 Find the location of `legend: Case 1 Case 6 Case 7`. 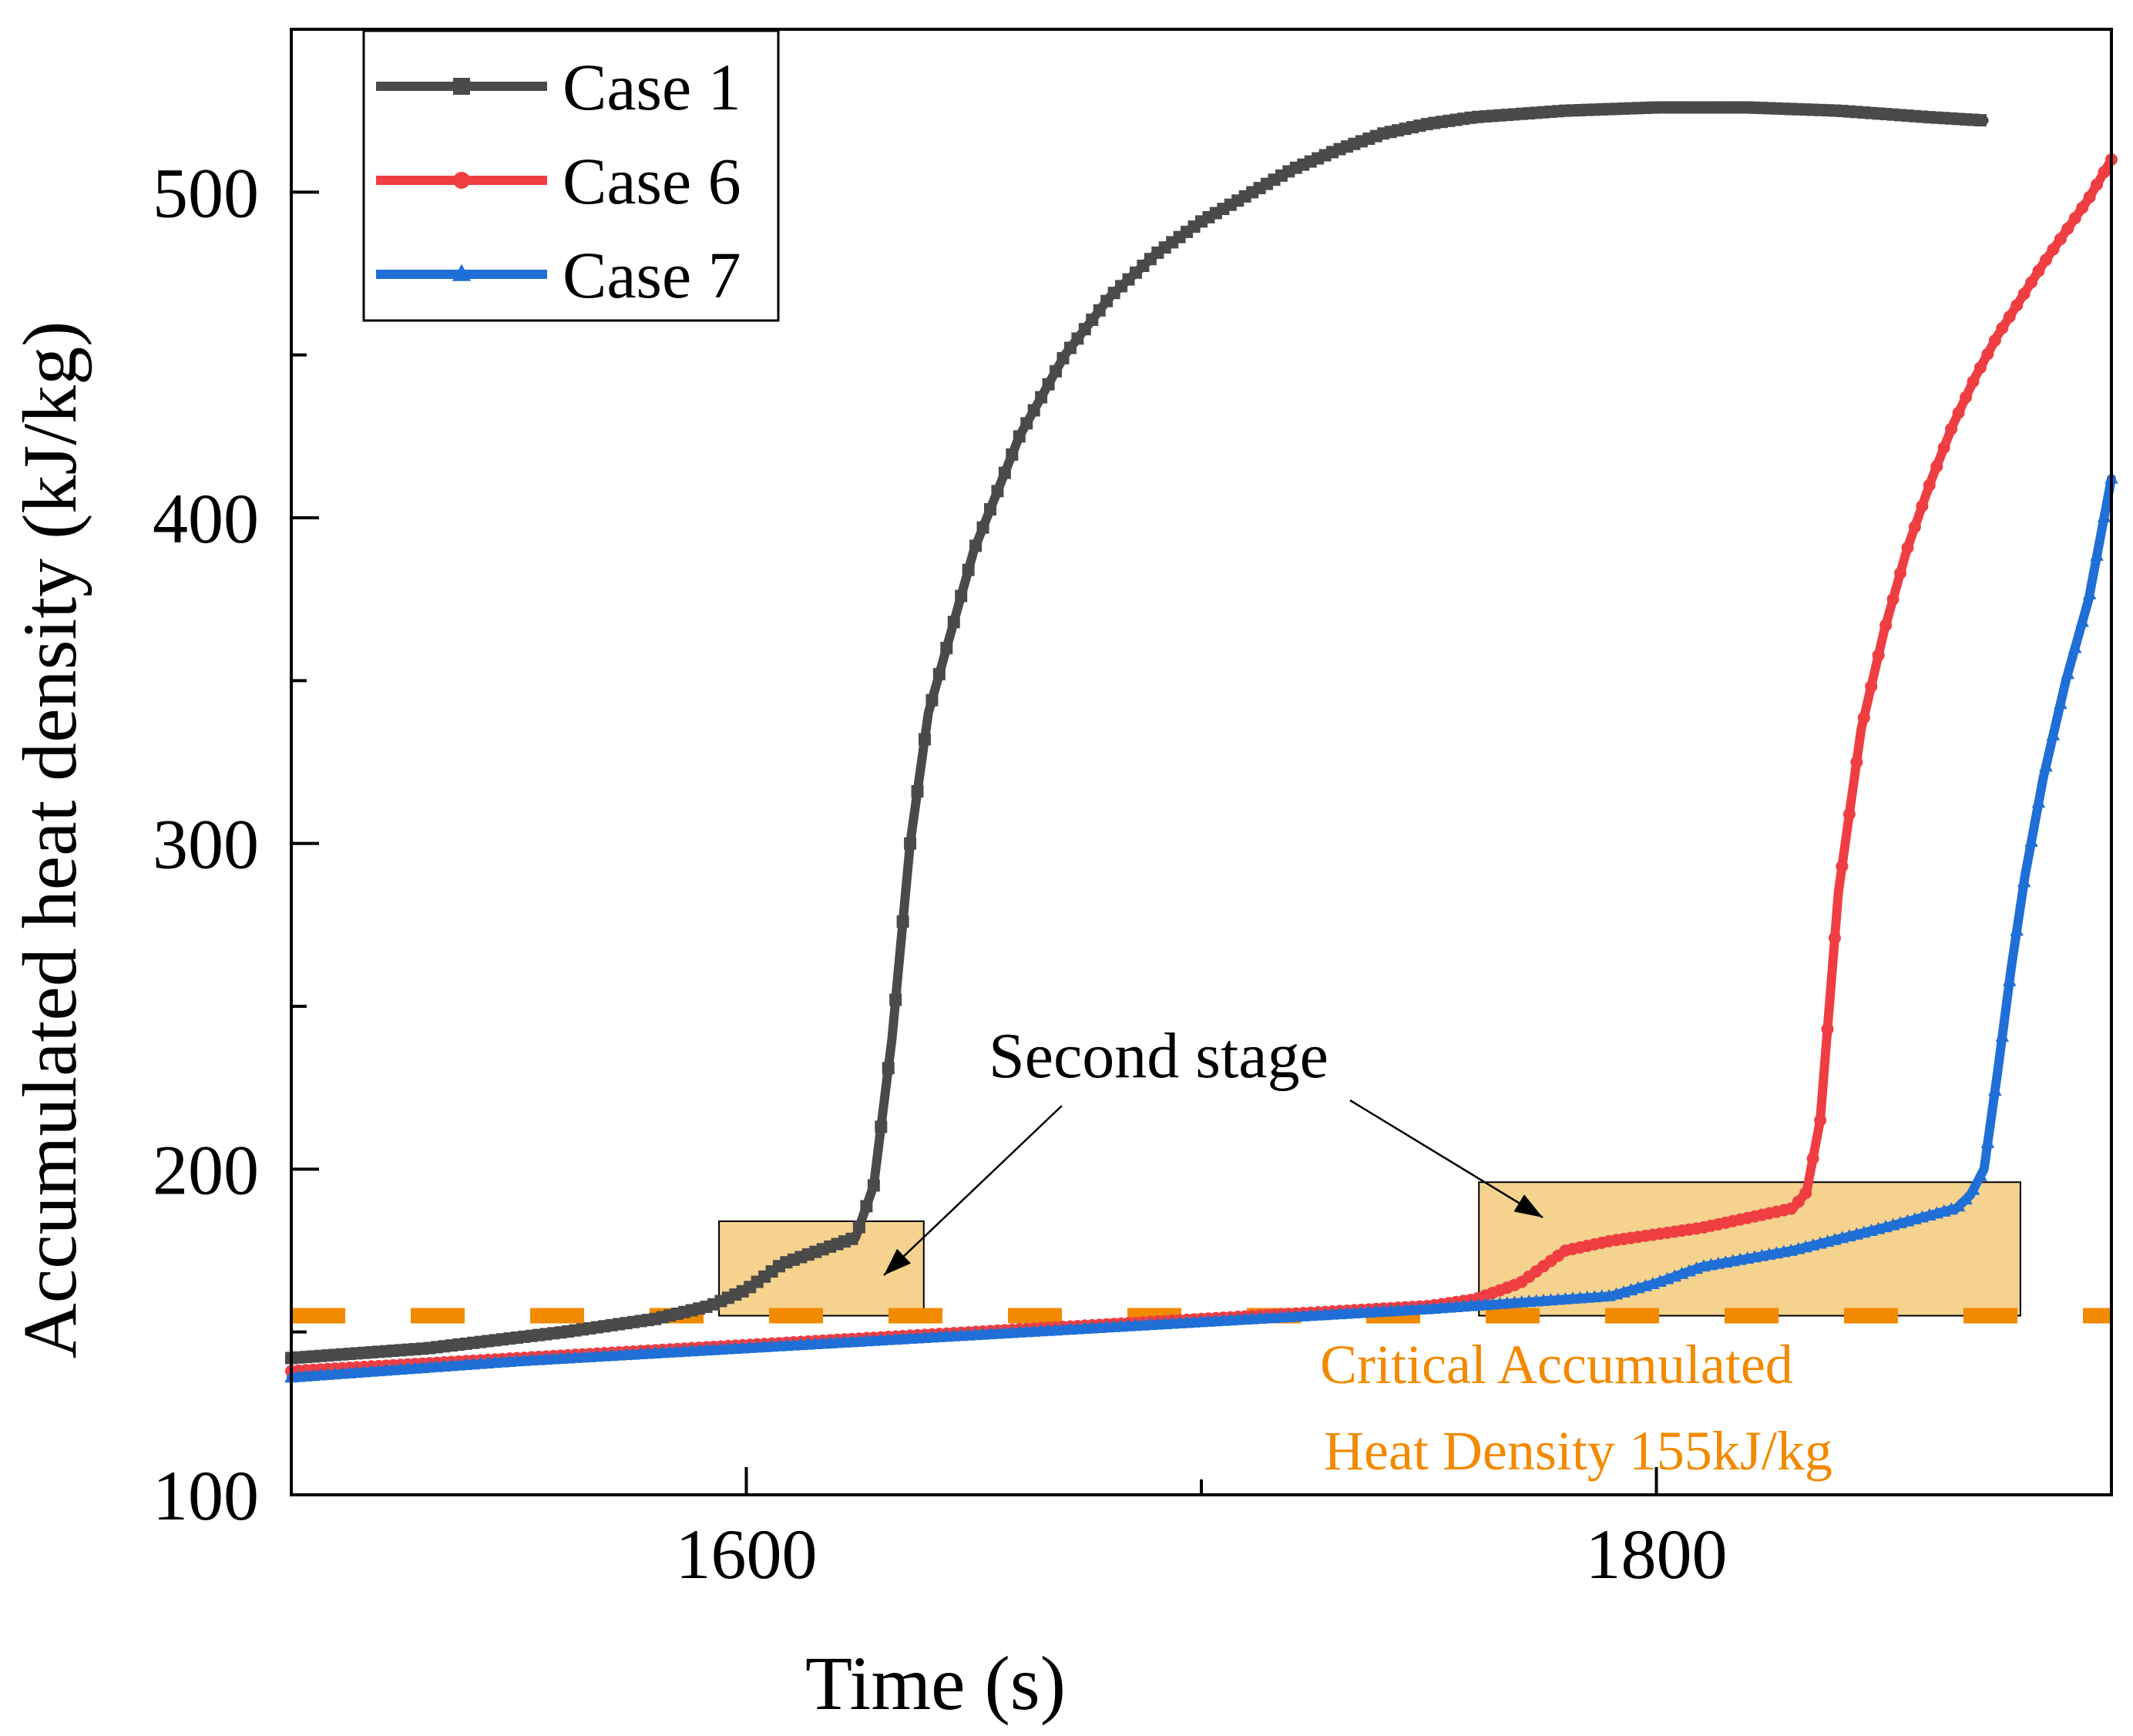

legend: Case 1 Case 6 Case 7 is located at coordinates (571, 175).